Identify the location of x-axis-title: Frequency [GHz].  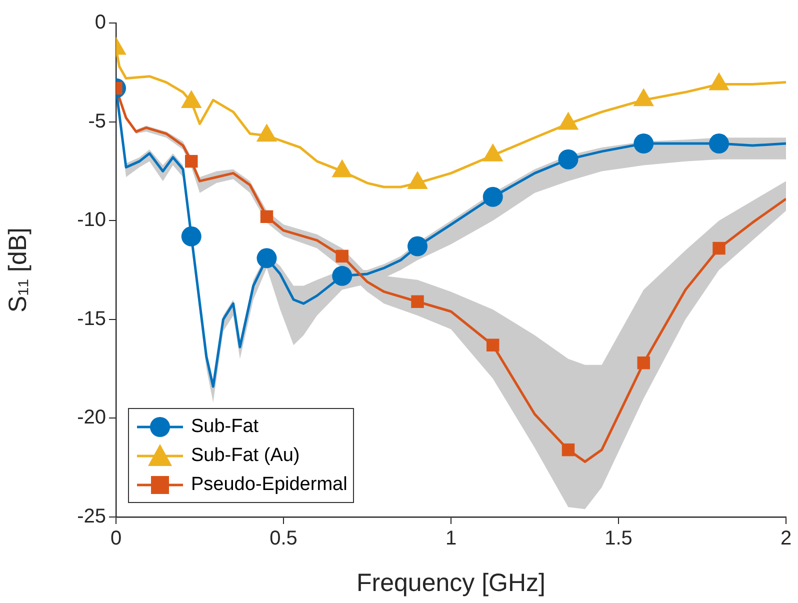
(451, 582).